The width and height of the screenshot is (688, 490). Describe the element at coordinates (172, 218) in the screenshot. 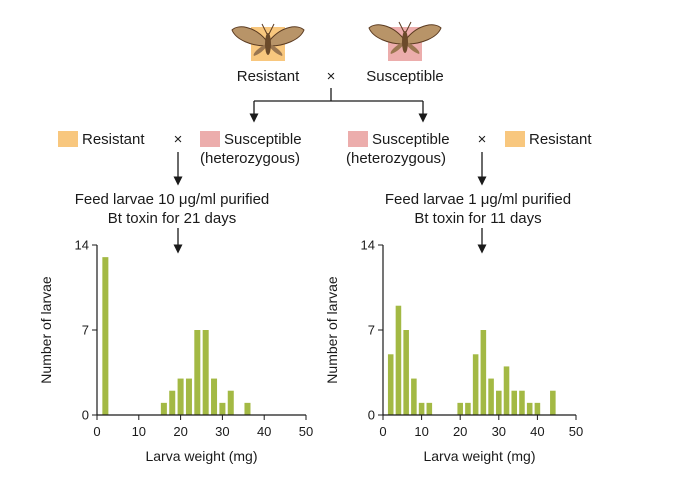

I see `left-treatment-line2: Bt toxin for 21 days` at that location.